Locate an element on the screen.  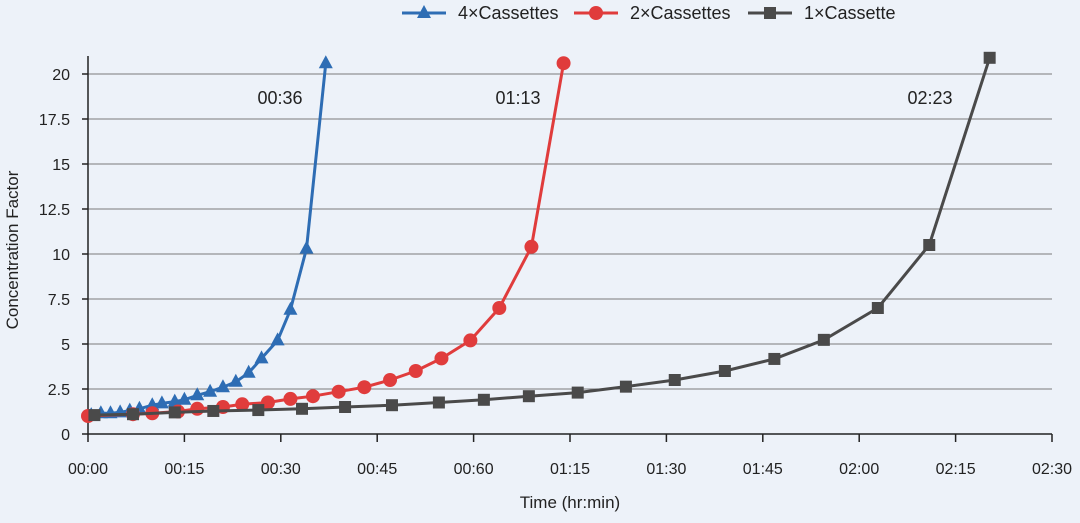
end-time-label: 01:13 is located at coordinates (517, 98).